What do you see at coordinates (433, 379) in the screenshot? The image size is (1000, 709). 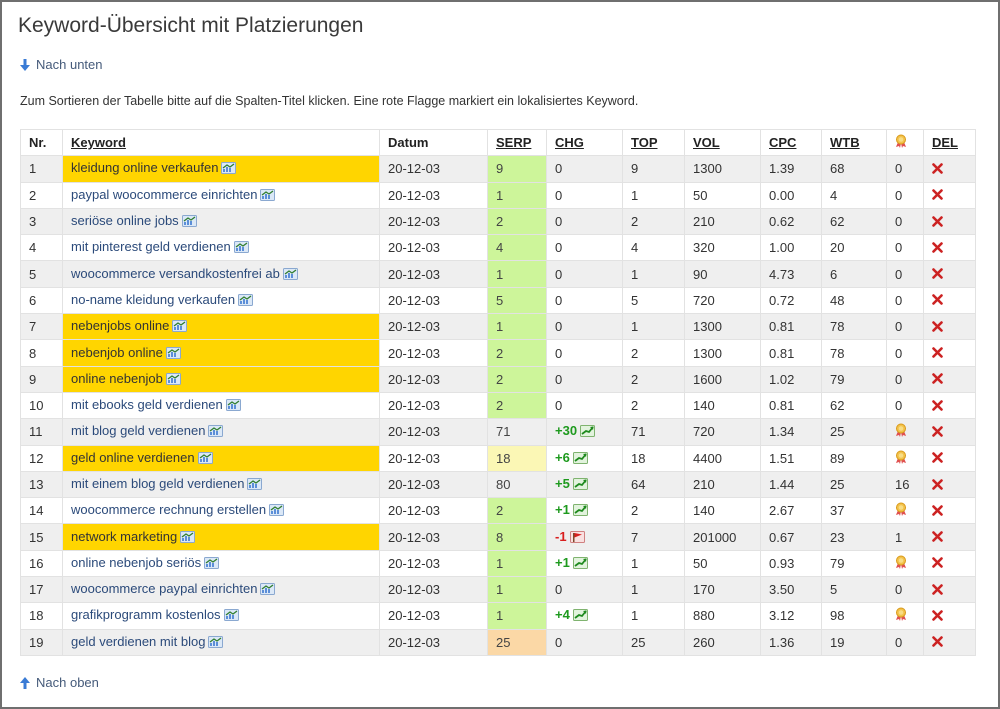 I see `date-cell: 20-12-03` at bounding box center [433, 379].